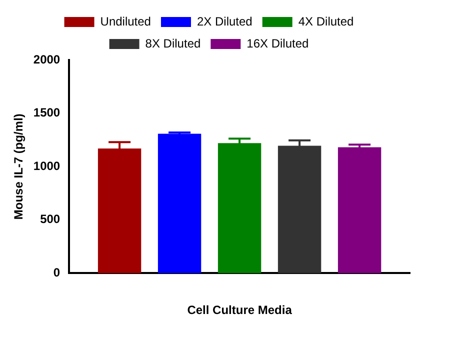  I want to click on legend-label: 2X Diluted, so click(224, 21).